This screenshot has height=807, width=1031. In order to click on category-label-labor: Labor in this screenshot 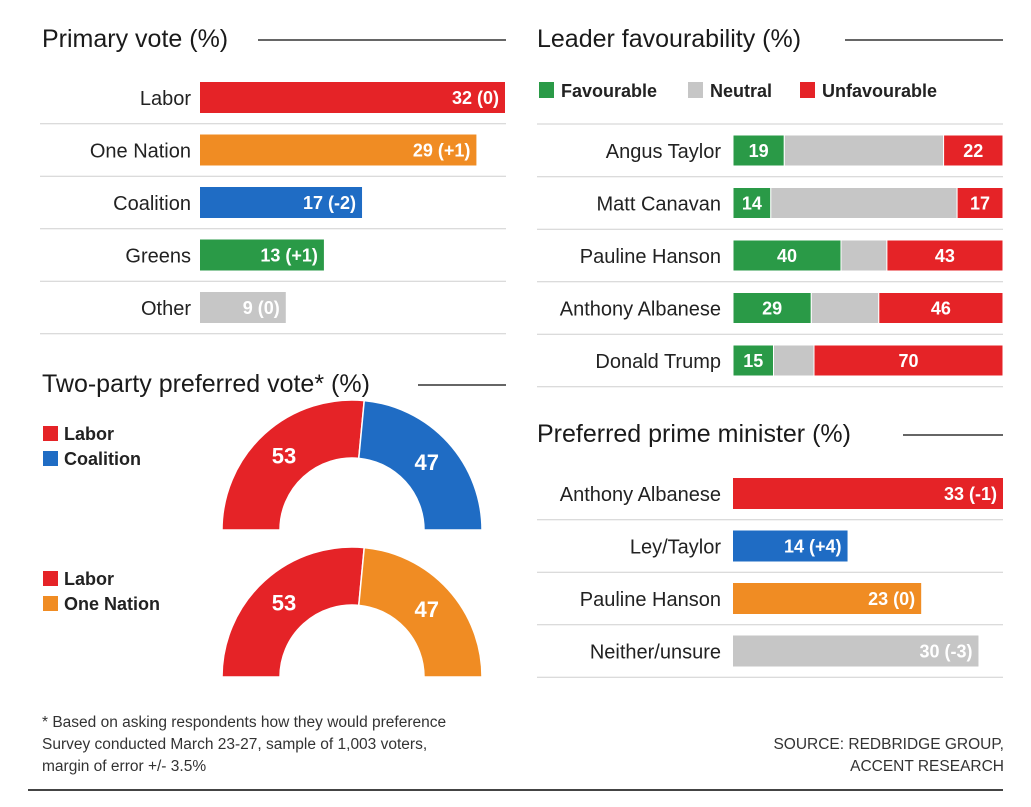, I will do `click(165, 99)`.